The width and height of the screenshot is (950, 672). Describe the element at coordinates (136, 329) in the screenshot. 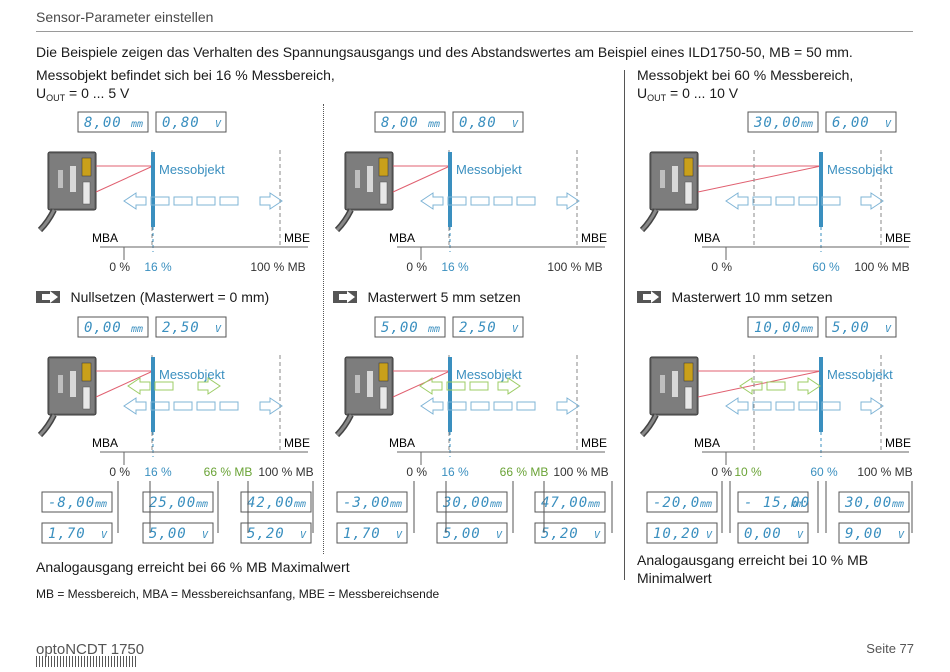

I see `p4-display-mm-unit: mm` at that location.